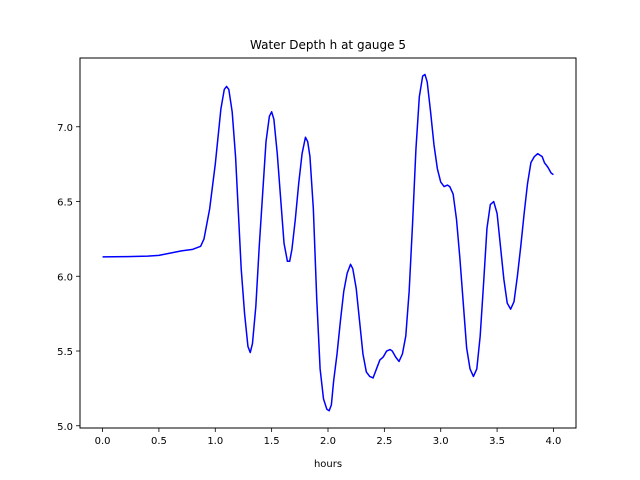 The height and width of the screenshot is (480, 640). Describe the element at coordinates (272, 441) in the screenshot. I see `x-tick-label: 1.5` at that location.